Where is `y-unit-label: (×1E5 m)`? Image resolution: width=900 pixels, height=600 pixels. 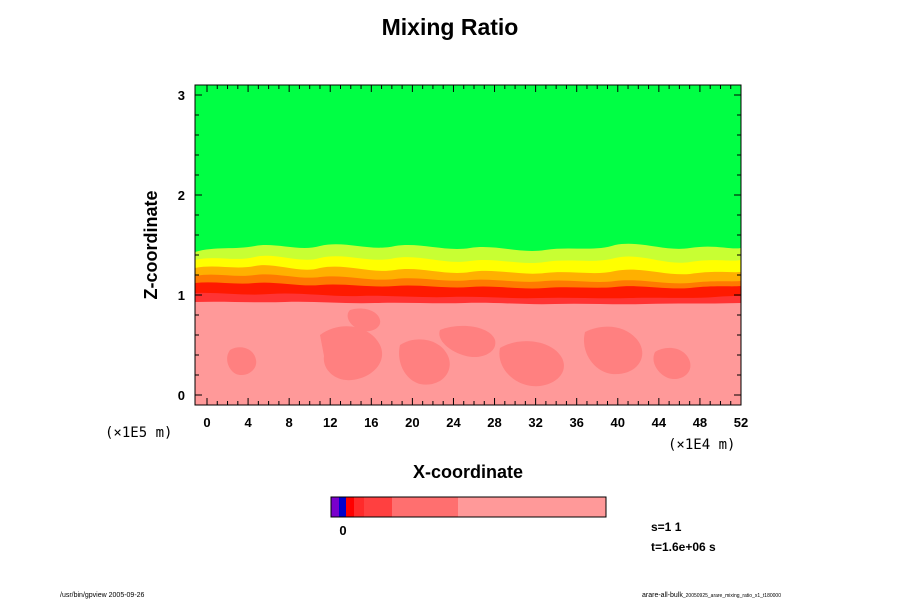
y-unit-label: (×1E5 m) is located at coordinates (138, 433).